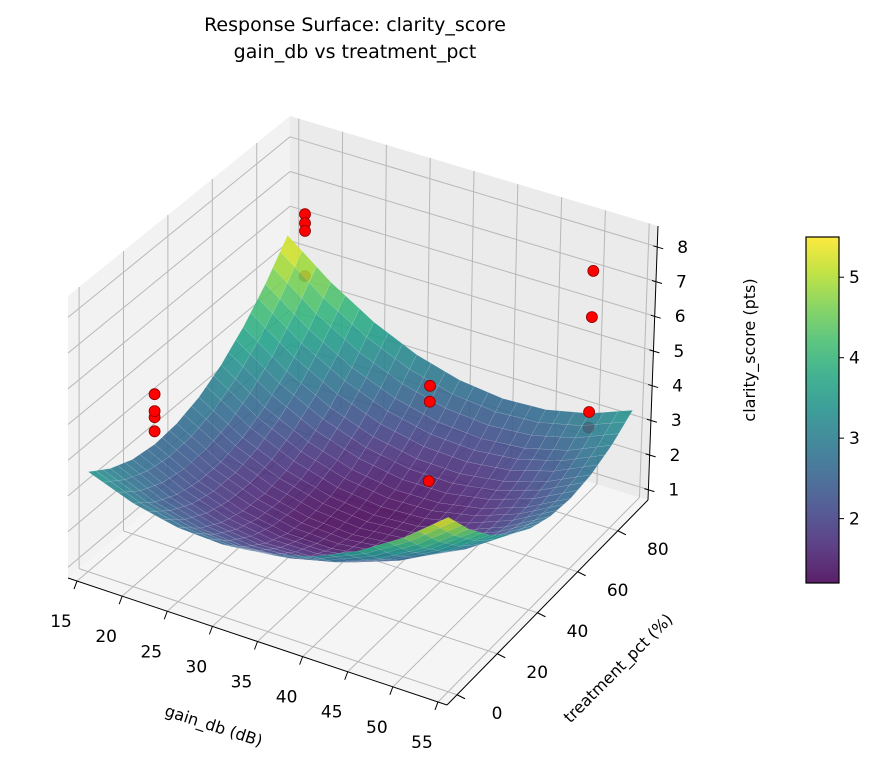 This screenshot has width=882, height=775. Describe the element at coordinates (658, 550) in the screenshot. I see `y-tick-label: 80` at that location.